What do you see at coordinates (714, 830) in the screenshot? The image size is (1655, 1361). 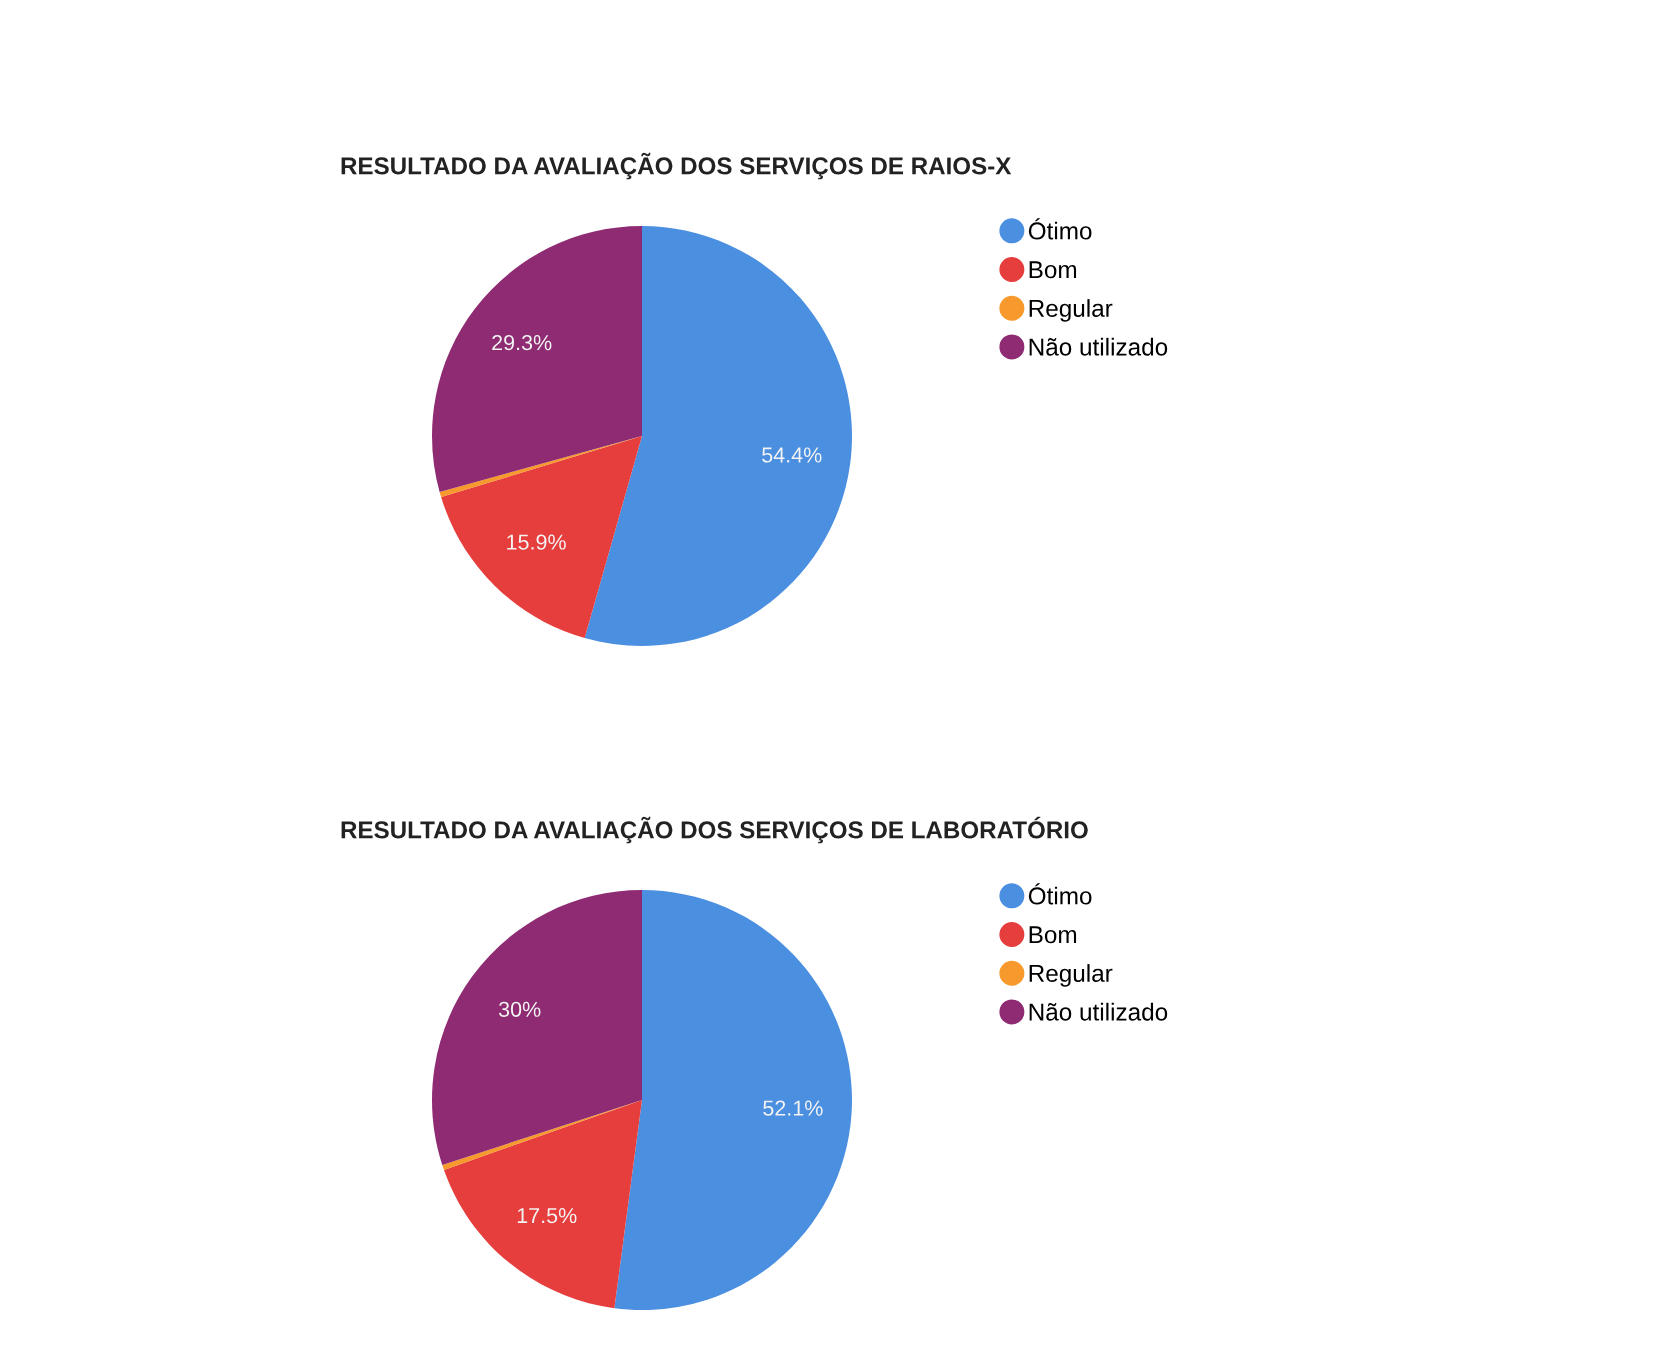 I see `chart-title: RESULTADO DA AVALIAÇÃO DOS SERVIÇOS DE LABORATÓRIO` at bounding box center [714, 830].